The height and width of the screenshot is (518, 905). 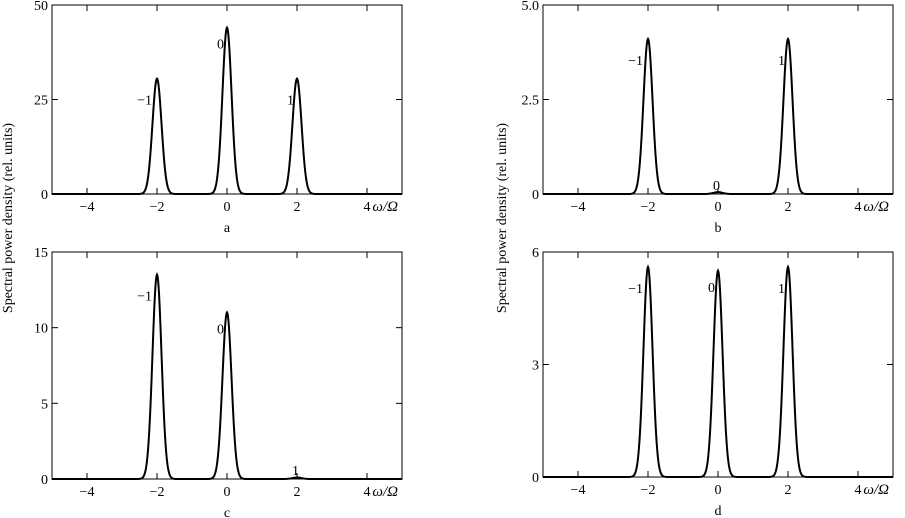 I want to click on panel-label: c, so click(x=227, y=512).